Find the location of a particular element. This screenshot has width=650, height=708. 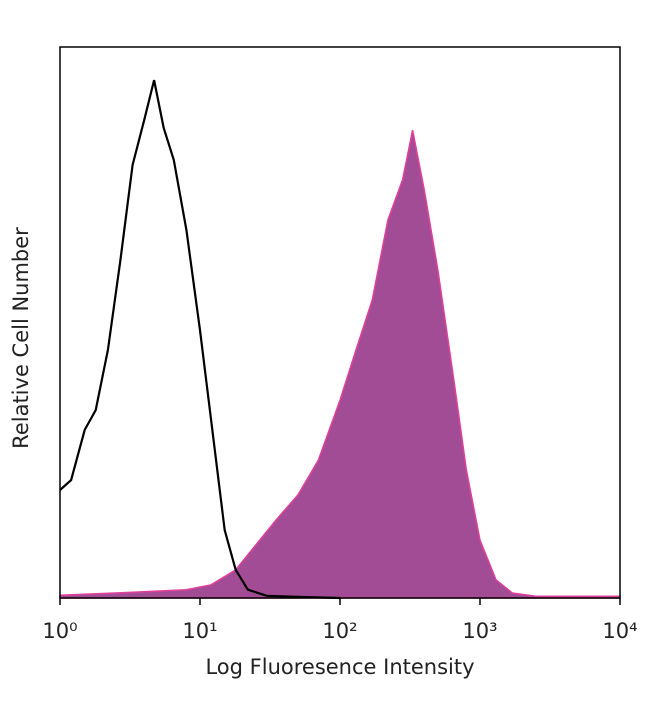

x-tick-label: 10³ is located at coordinates (479, 631).